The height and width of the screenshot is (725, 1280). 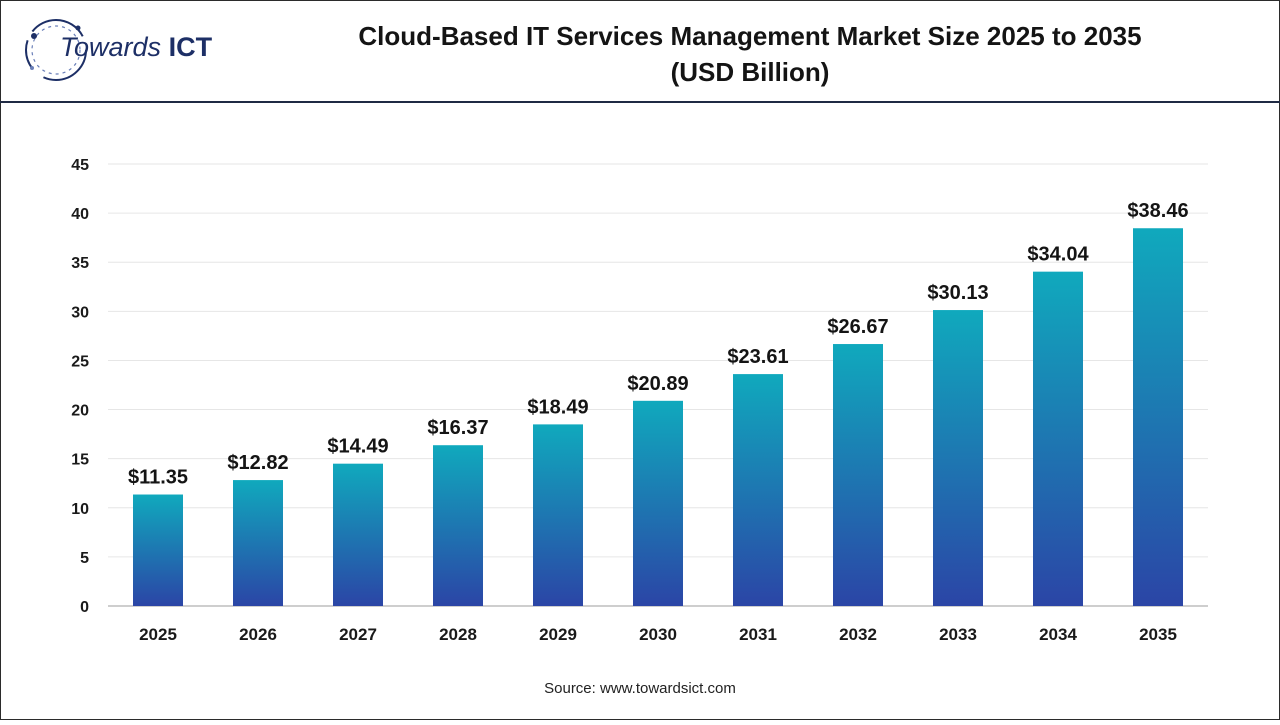 I want to click on bar-2035, so click(x=1158, y=417).